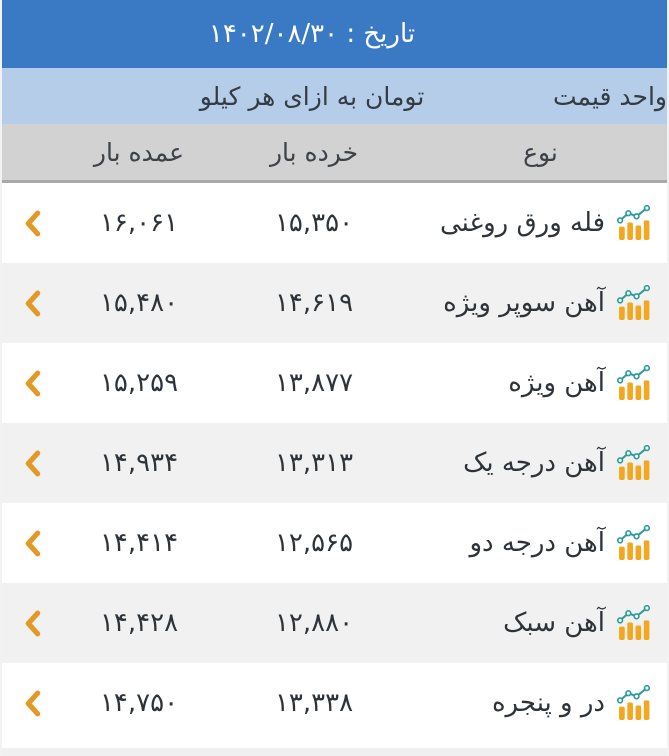 This screenshot has height=756, width=669. I want to click on unit-value: تومان به ازای هر کیلو, so click(312, 96).